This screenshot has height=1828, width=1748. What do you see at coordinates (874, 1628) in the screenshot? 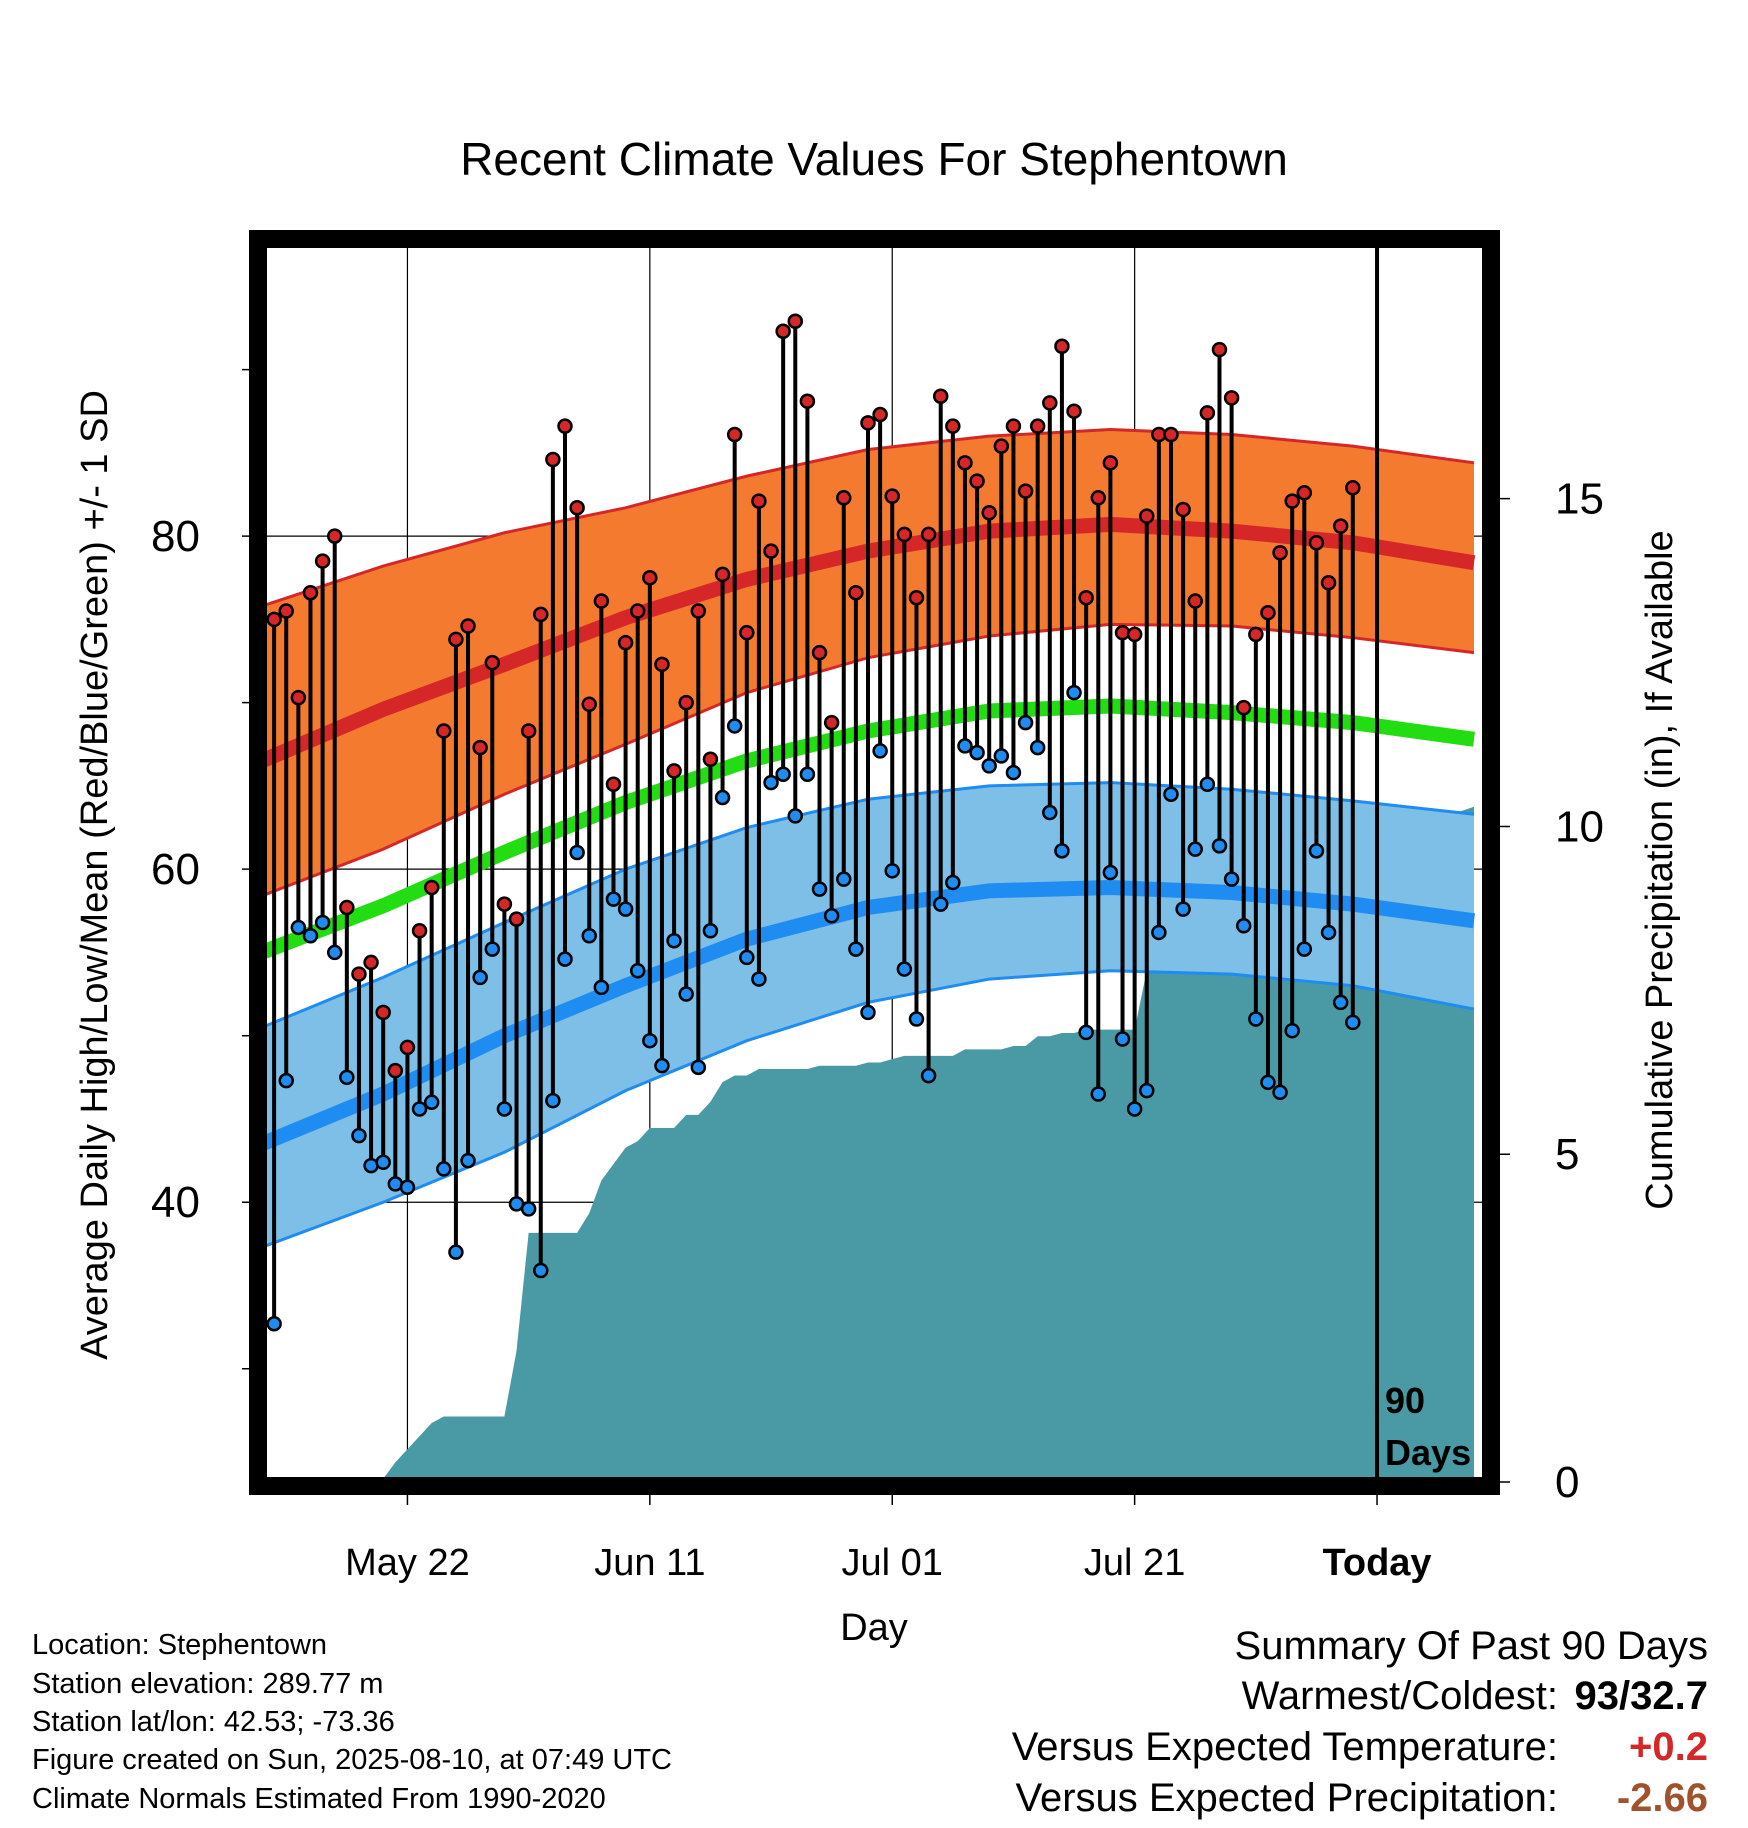
I see `x-axis-label: Day` at bounding box center [874, 1628].